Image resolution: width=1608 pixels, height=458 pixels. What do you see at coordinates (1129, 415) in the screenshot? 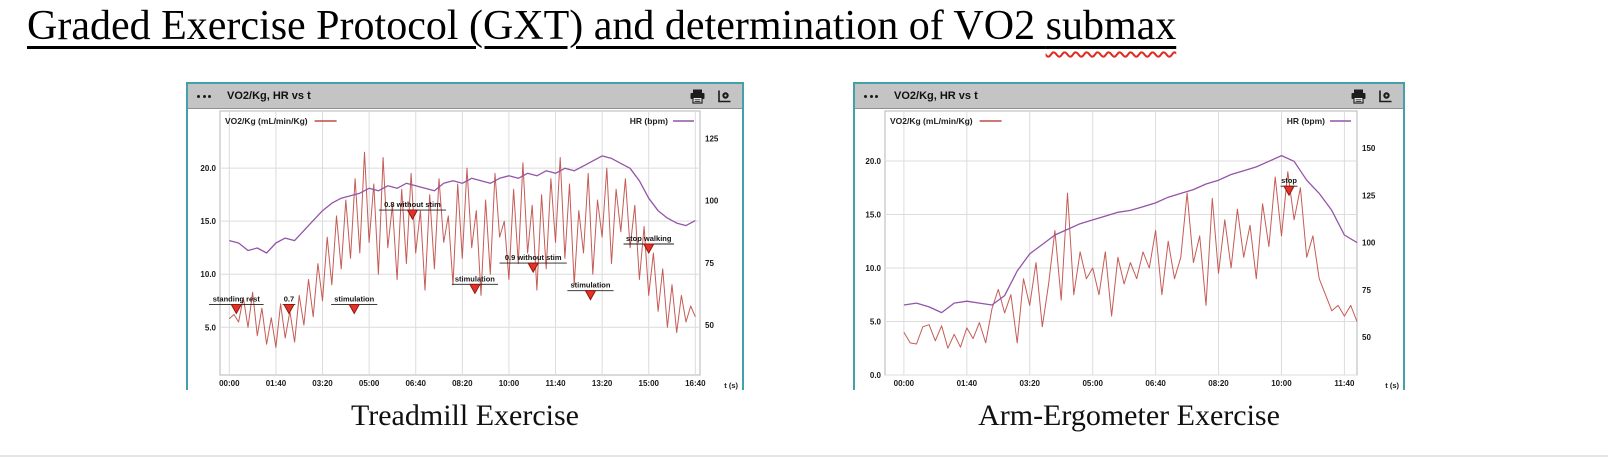
I see `caption-arm-ergometer: Arm-Ergometer Exercise` at bounding box center [1129, 415].